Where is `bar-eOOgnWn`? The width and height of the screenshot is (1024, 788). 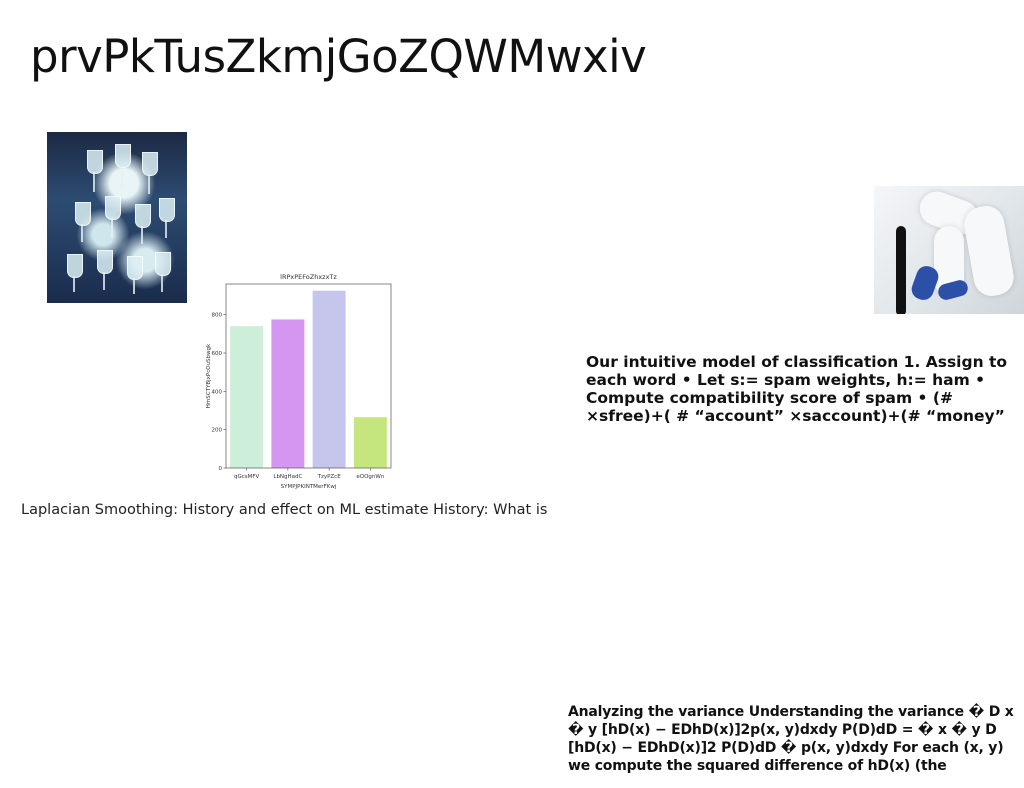 bar-eOOgnWn is located at coordinates (370, 442).